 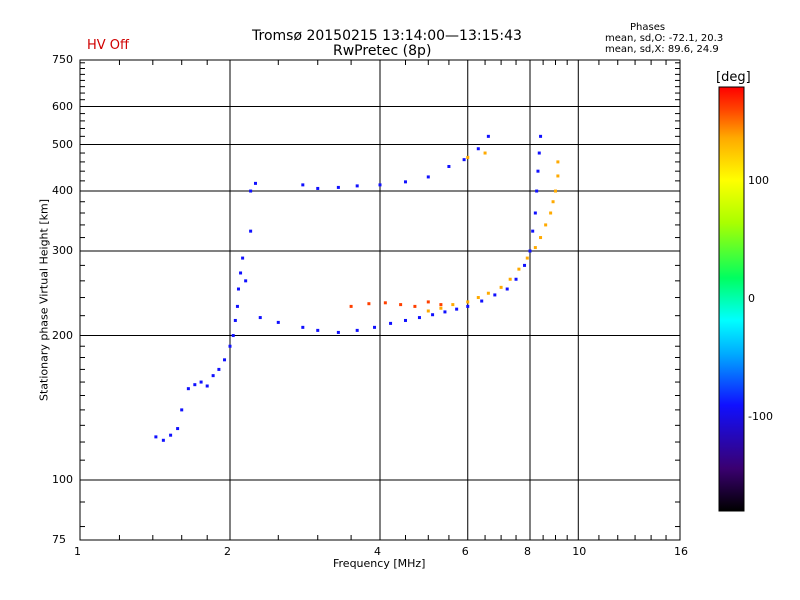 What do you see at coordinates (662, 49) in the screenshot?
I see `phases-x-stats: mean, sd,X: 89.6, 24.9` at bounding box center [662, 49].